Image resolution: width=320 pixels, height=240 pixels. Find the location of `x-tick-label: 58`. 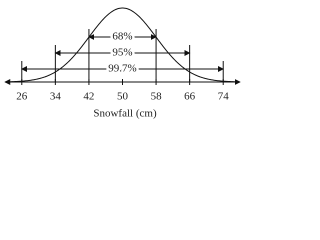

x-tick-label: 58 is located at coordinates (157, 97).